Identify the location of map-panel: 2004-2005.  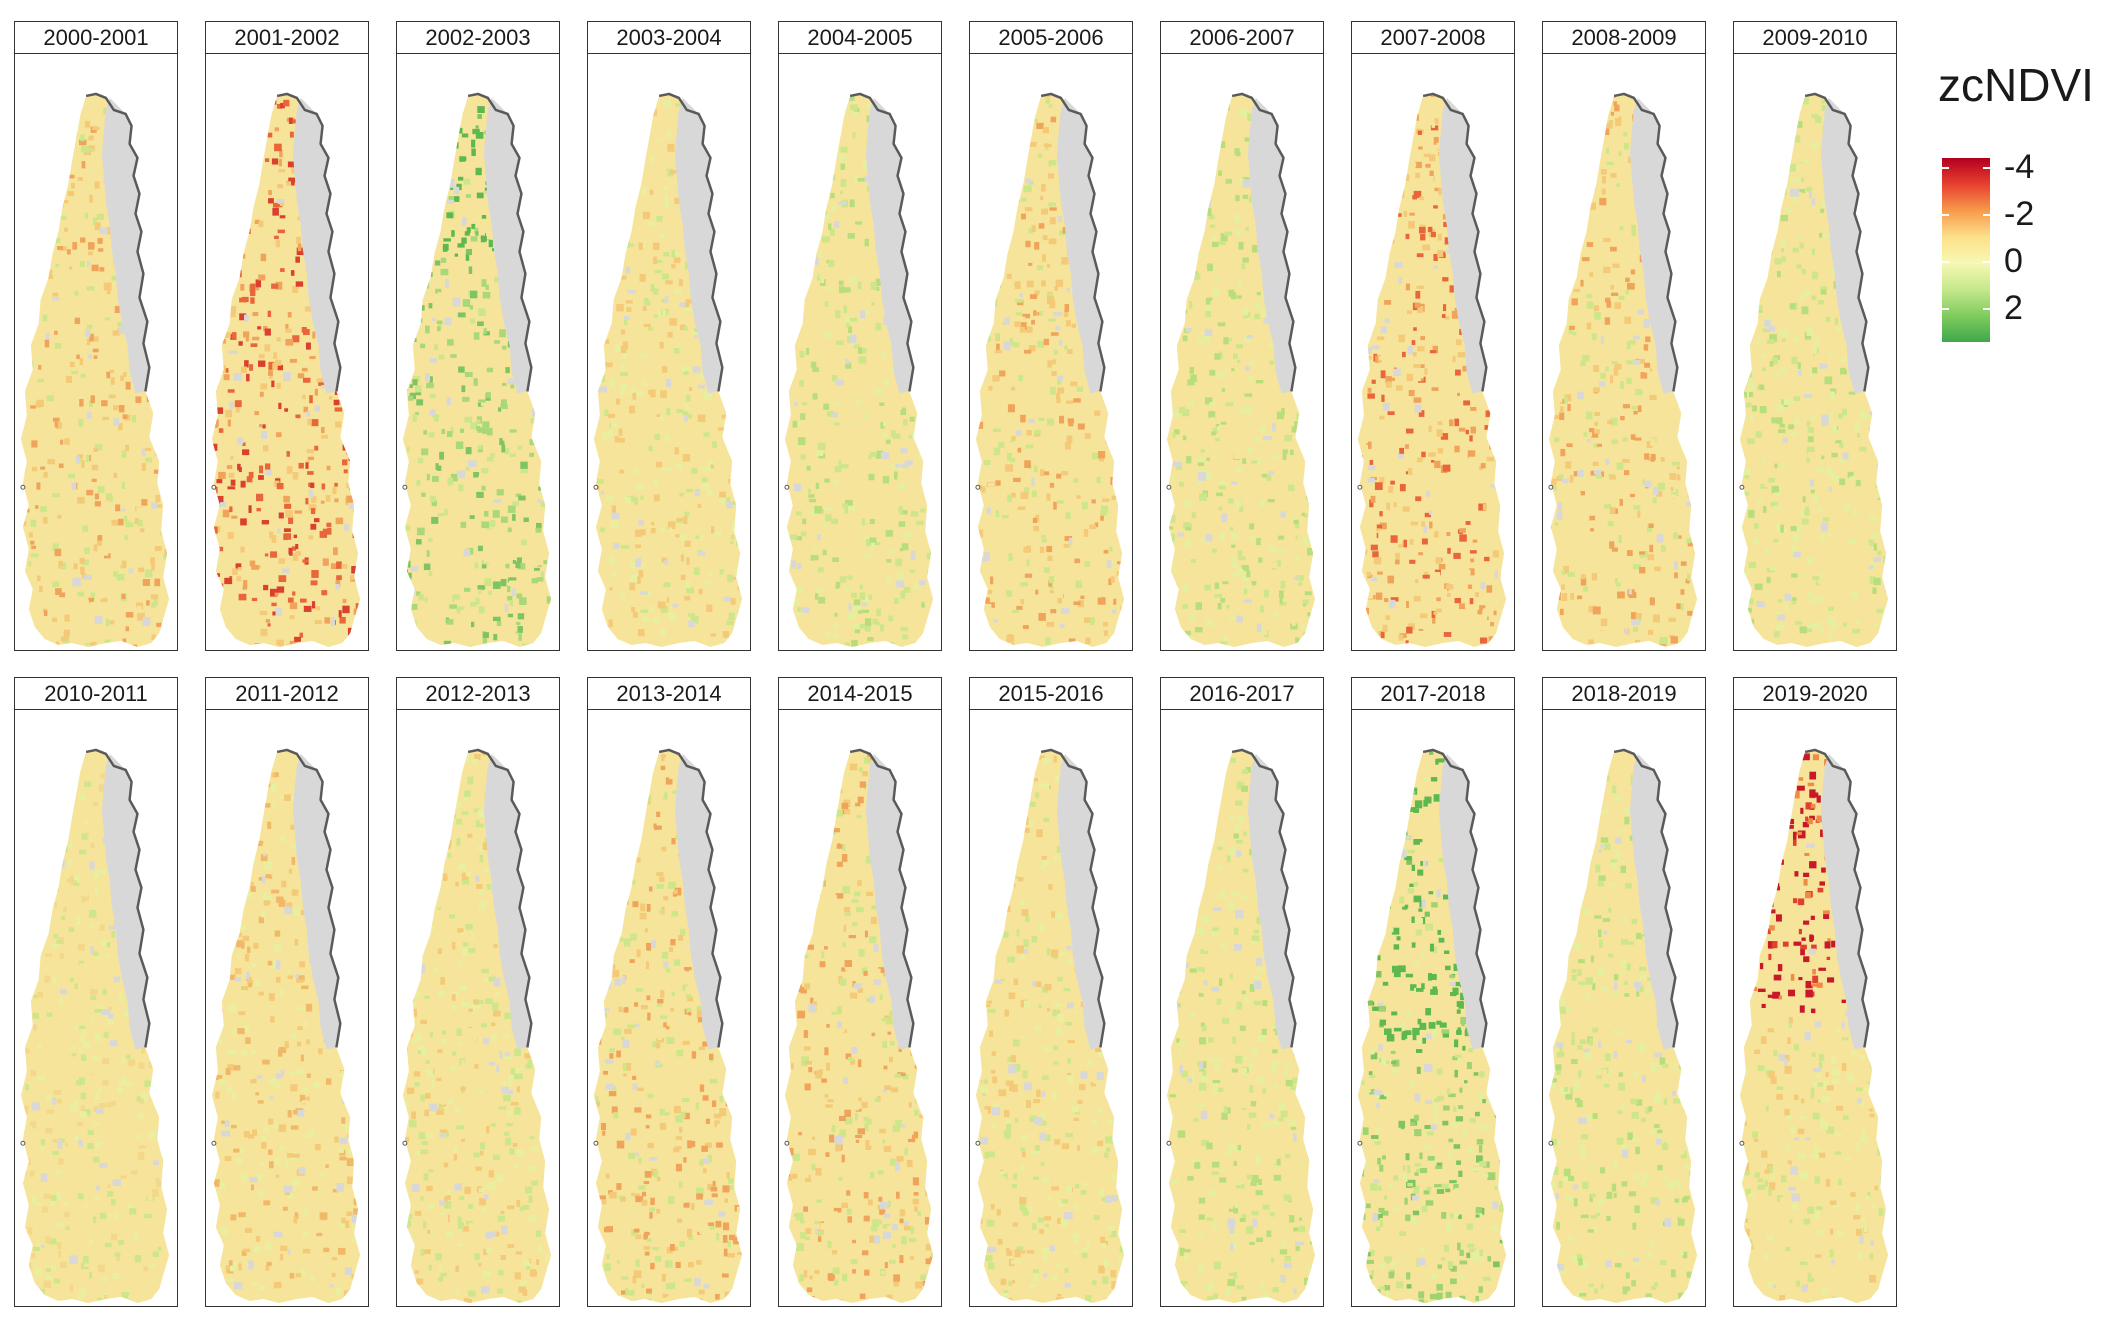
(860, 336).